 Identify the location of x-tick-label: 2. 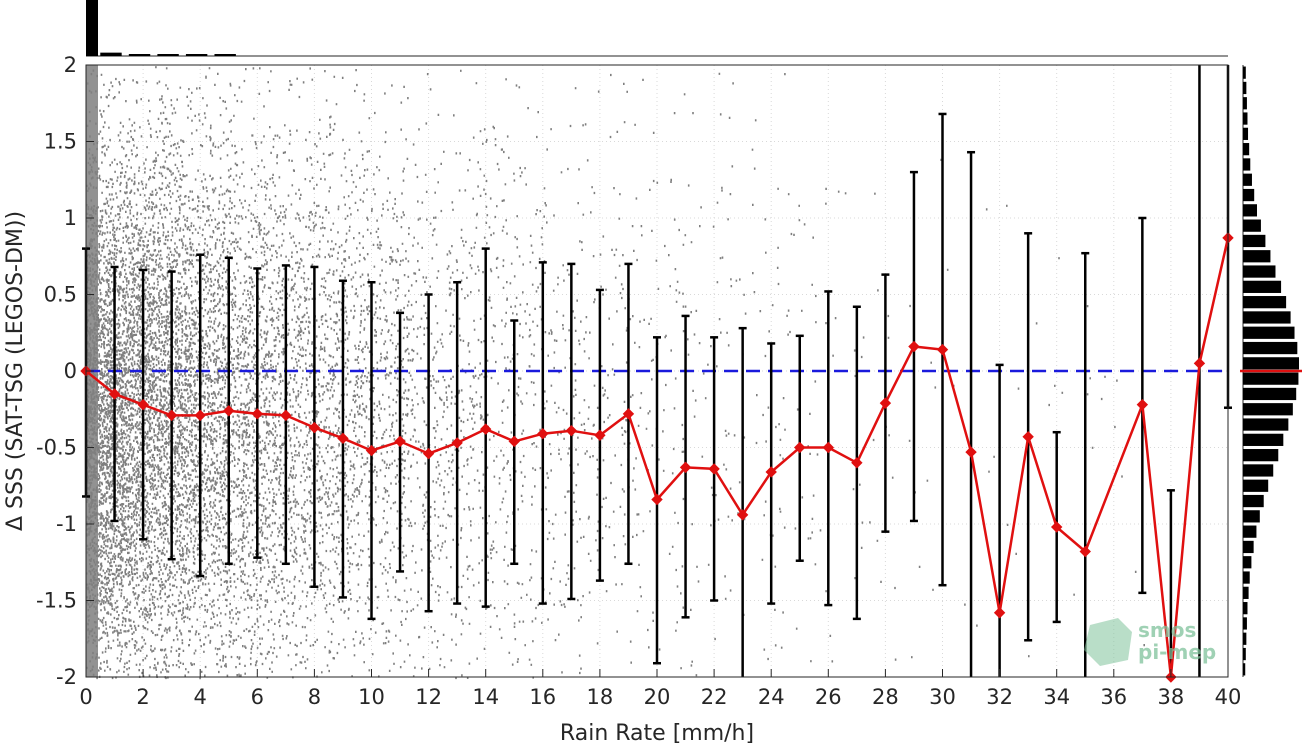
(142, 697).